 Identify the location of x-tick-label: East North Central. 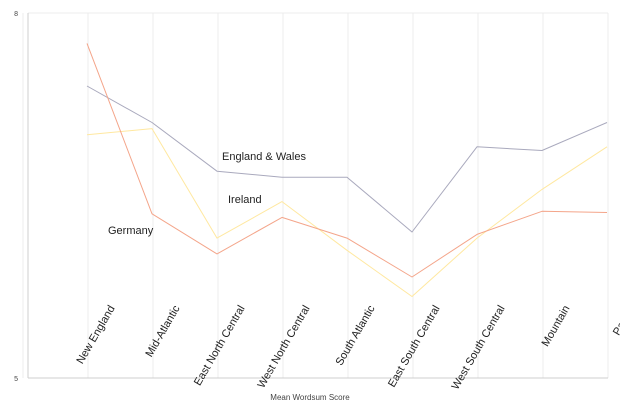
(220, 346).